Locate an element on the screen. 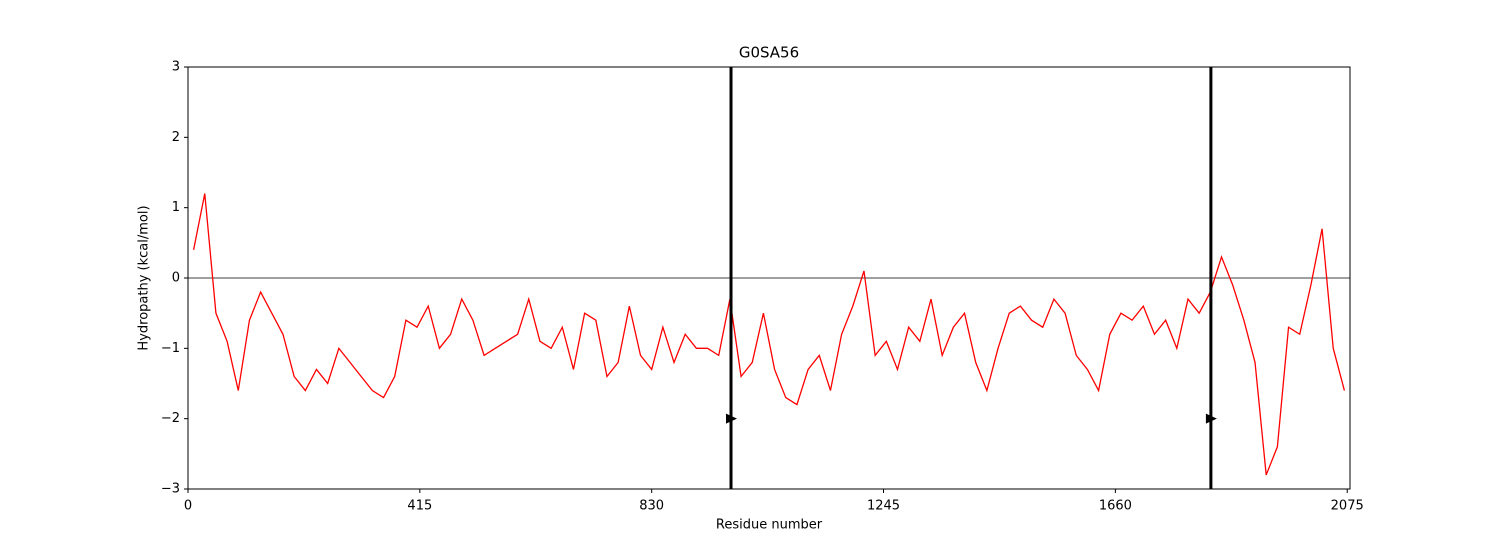  y-tick-label: 3 is located at coordinates (176, 67).